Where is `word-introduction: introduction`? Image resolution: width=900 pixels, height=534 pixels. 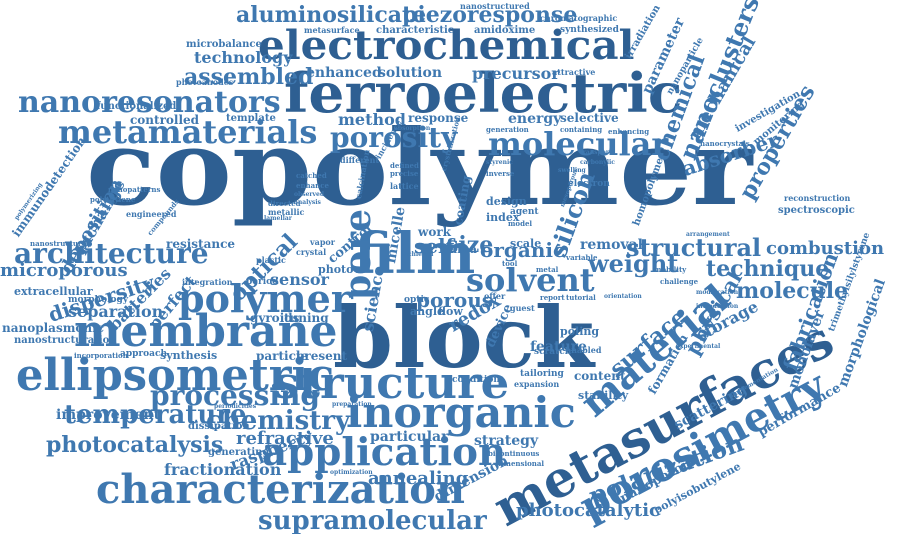
word-introduction: introduction is located at coordinates (717, 306).